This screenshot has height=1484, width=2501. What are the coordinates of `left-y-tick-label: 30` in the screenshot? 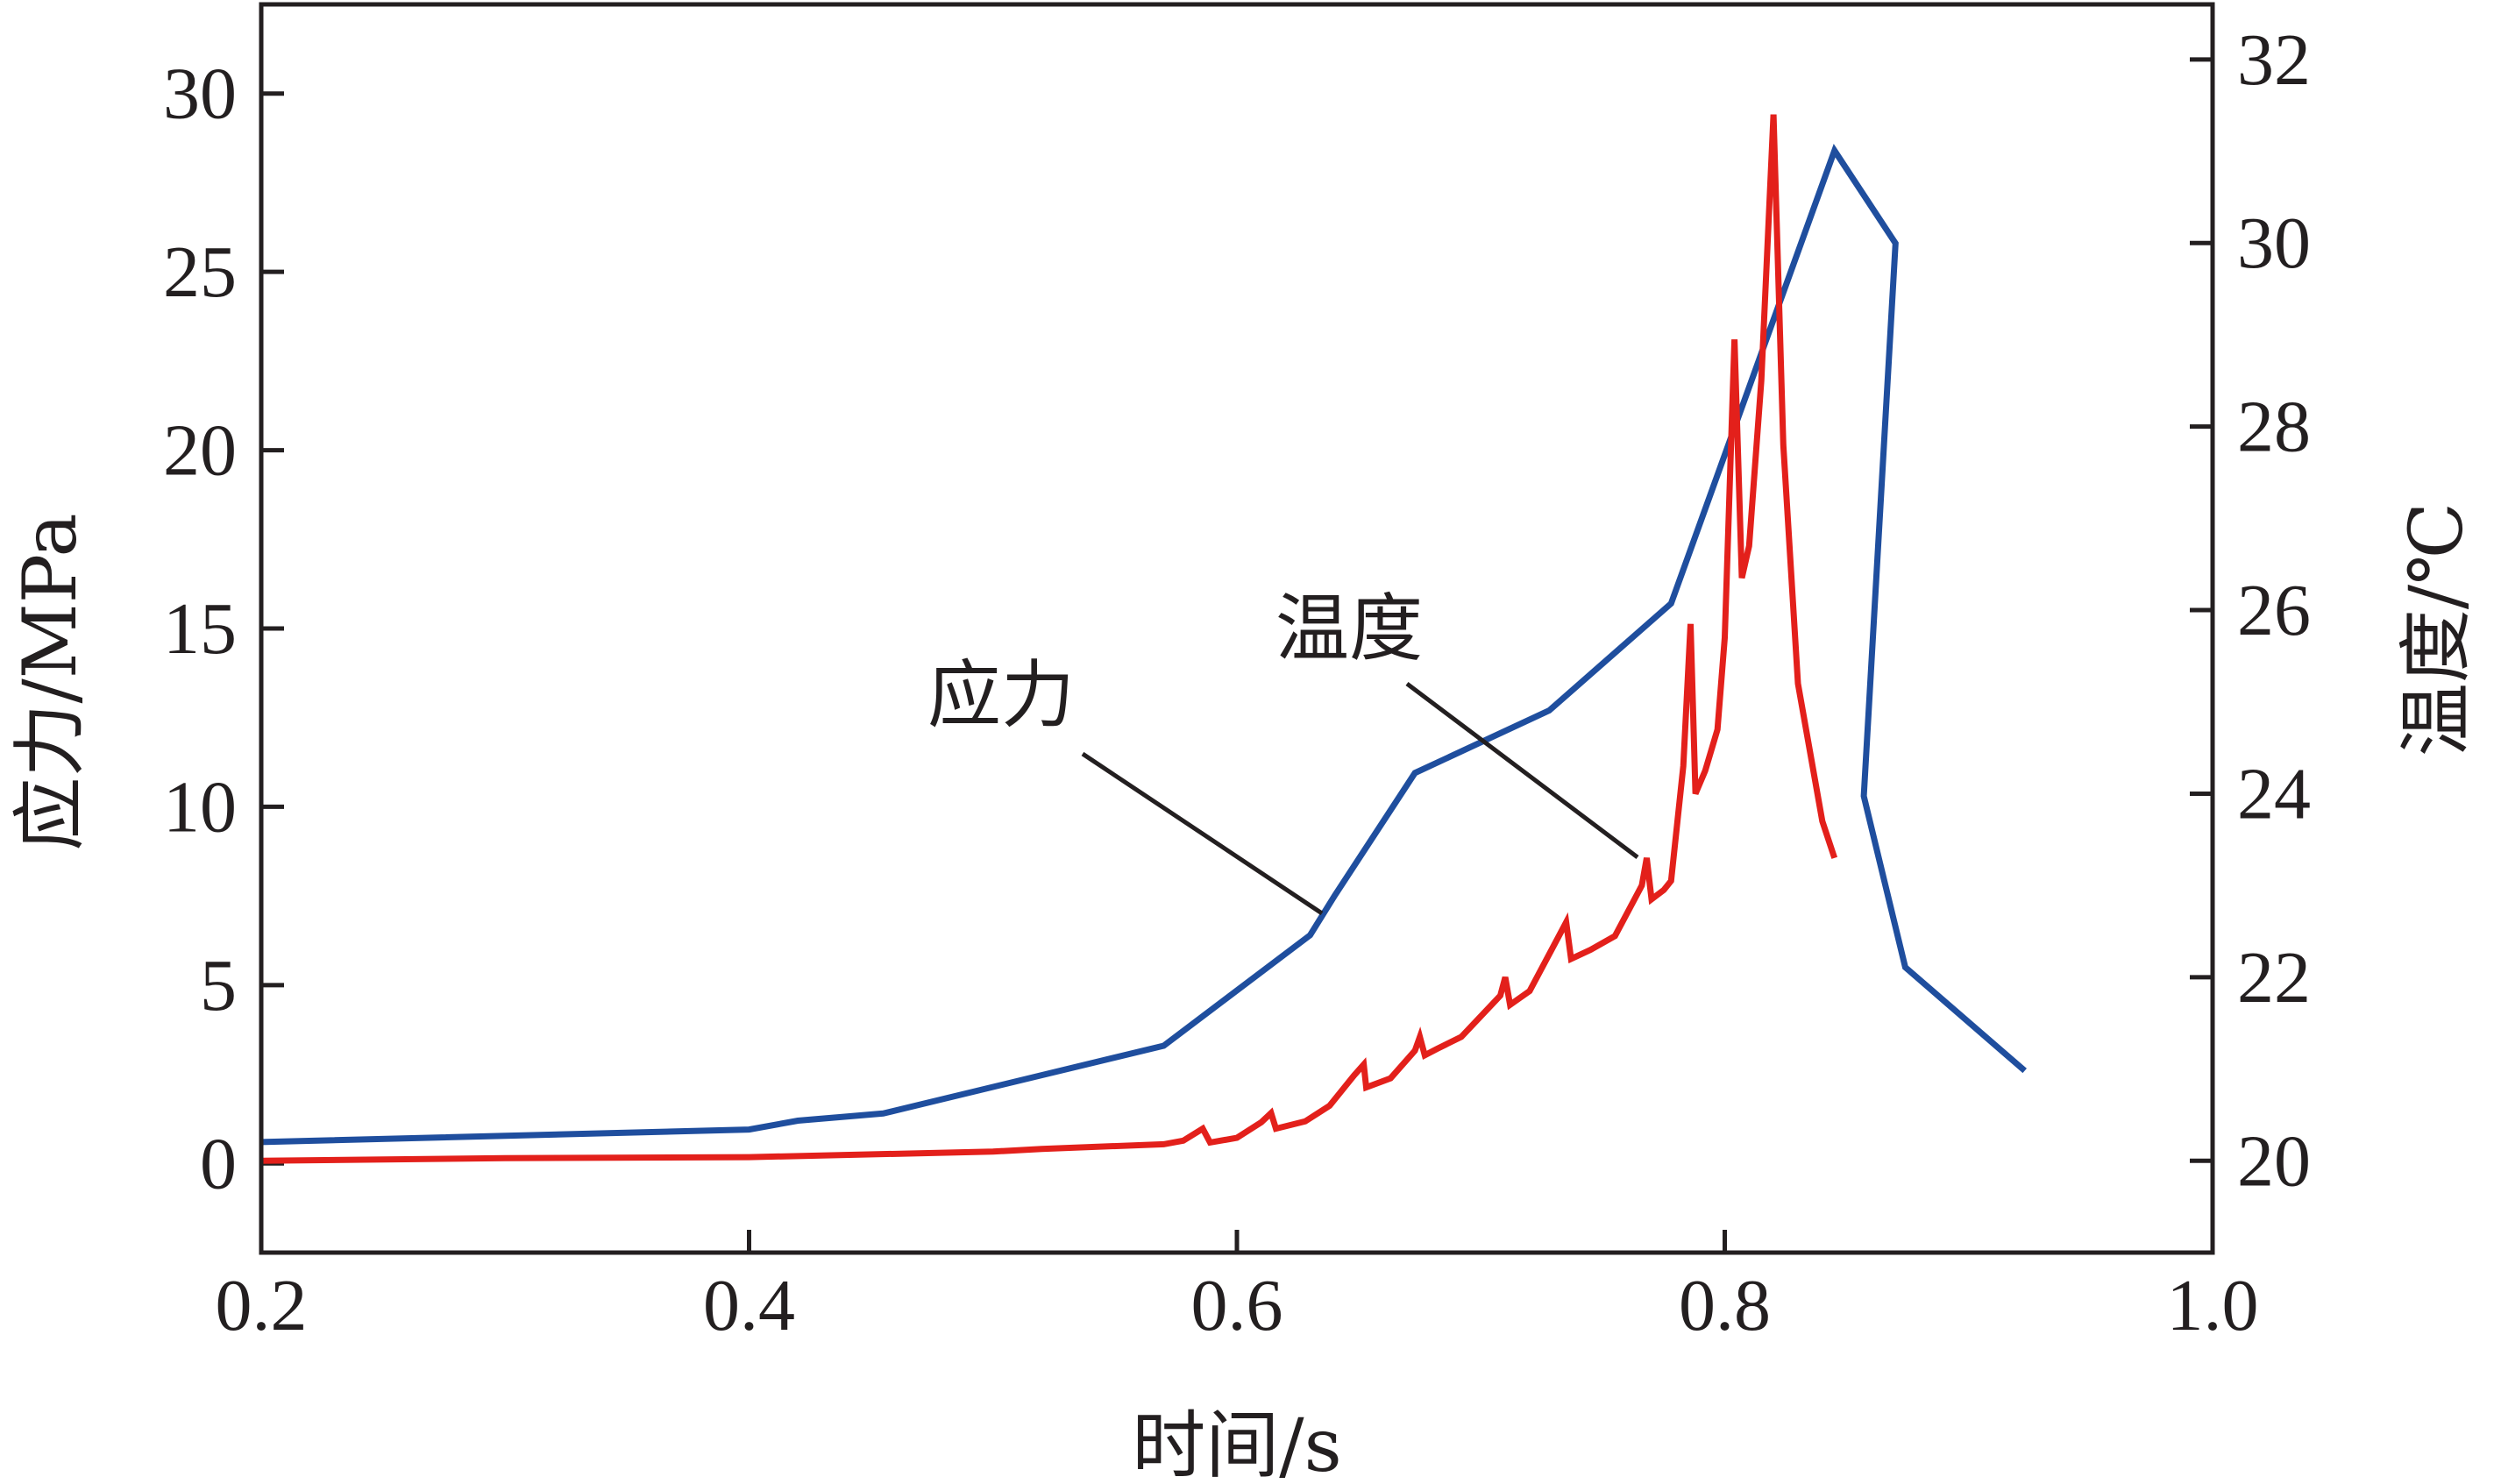 It's located at (200, 94).